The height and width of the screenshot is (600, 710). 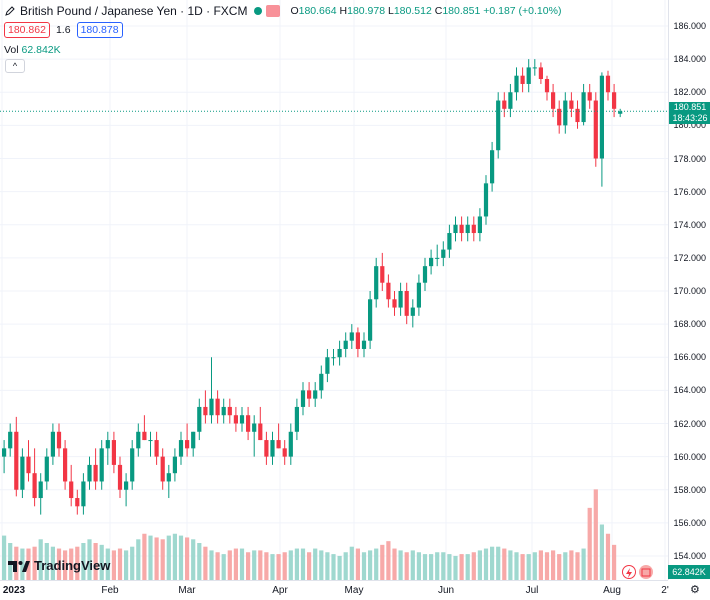 What do you see at coordinates (689, 113) in the screenshot?
I see `current-price-badge: 180.851 18:43:26` at bounding box center [689, 113].